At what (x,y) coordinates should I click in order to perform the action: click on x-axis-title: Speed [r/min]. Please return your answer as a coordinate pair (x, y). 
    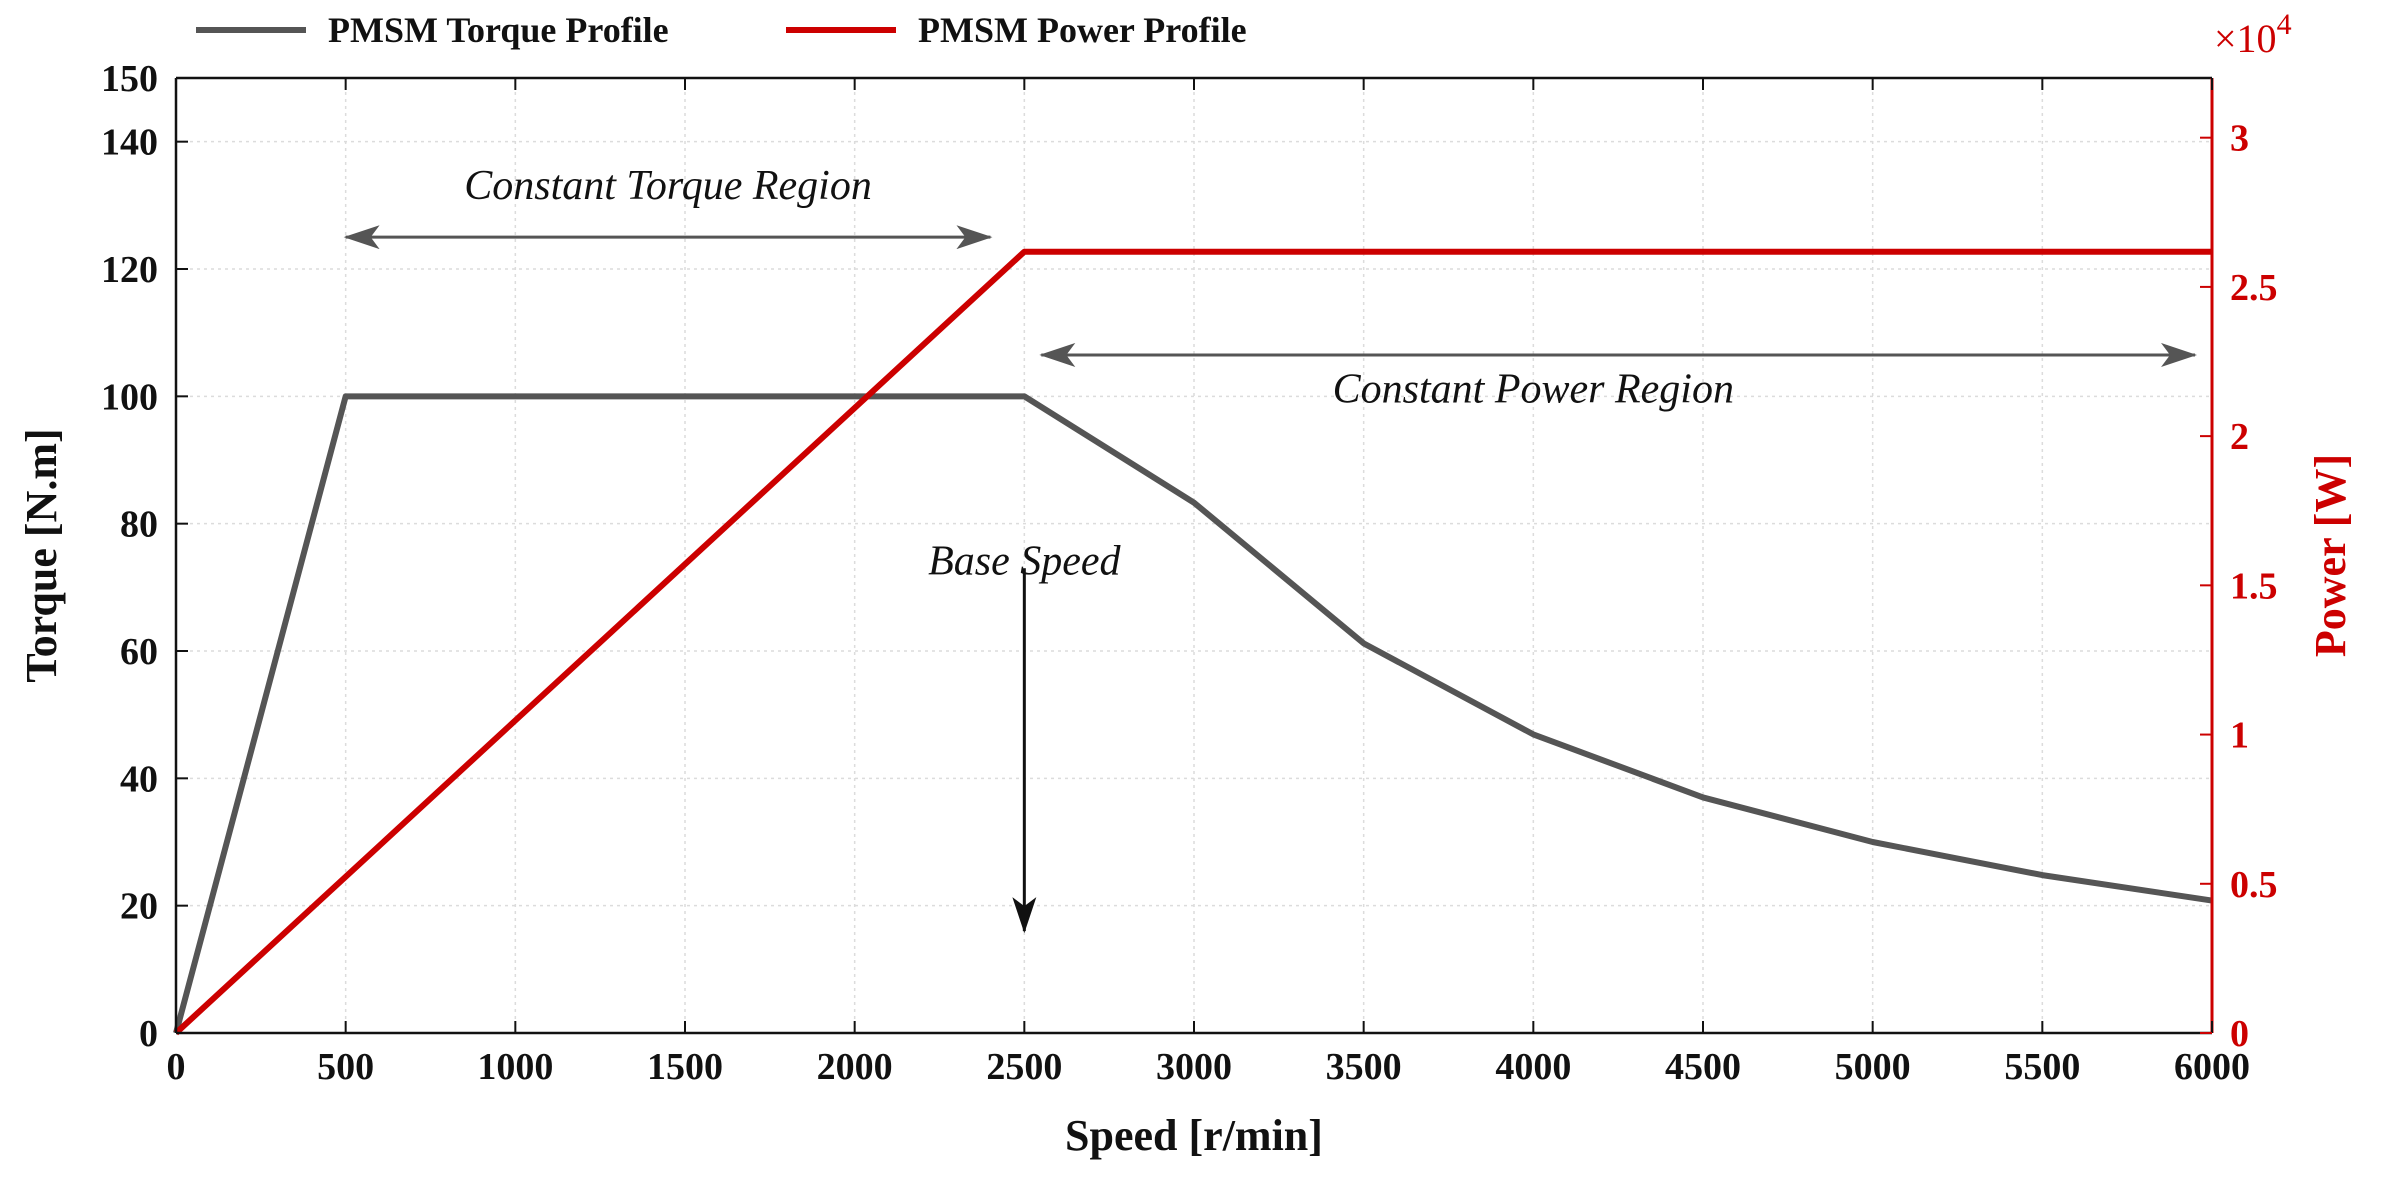
    Looking at the image, I should click on (1194, 1135).